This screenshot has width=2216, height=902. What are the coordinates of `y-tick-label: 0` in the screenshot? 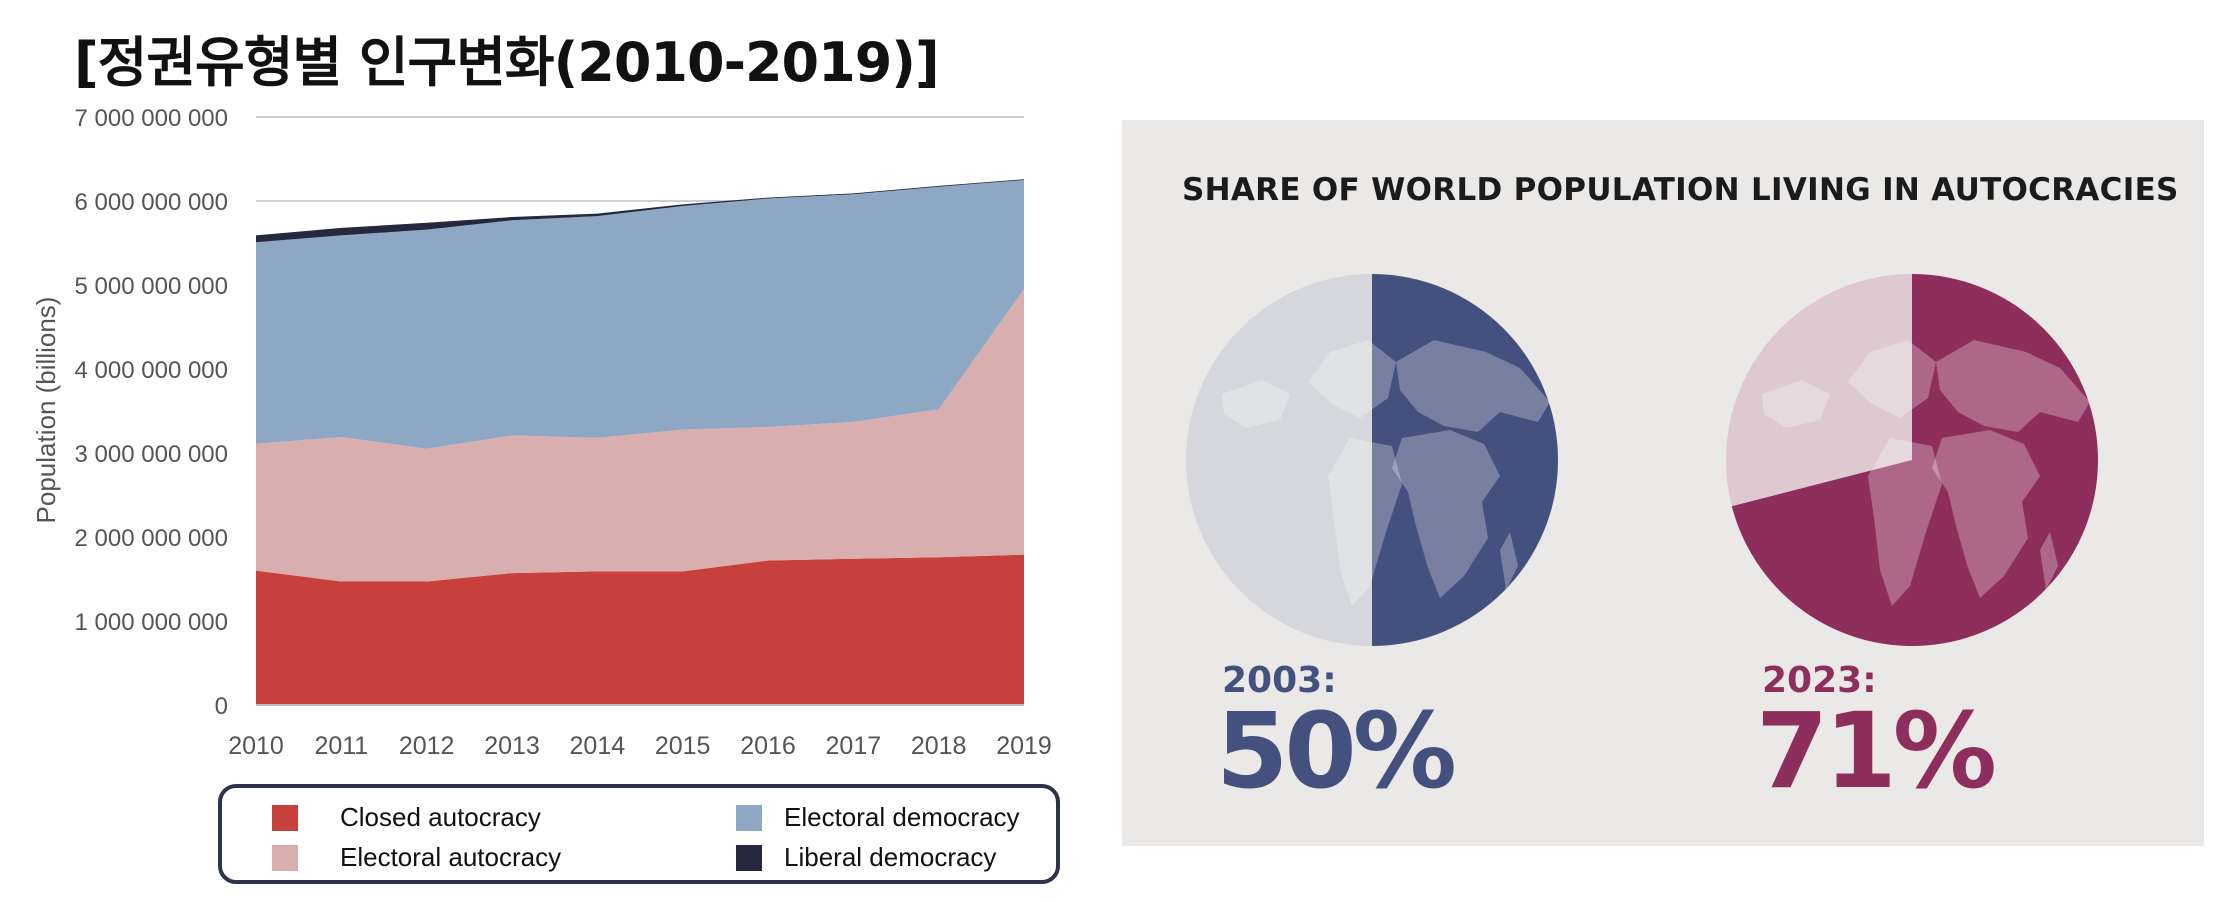 It's located at (221, 706).